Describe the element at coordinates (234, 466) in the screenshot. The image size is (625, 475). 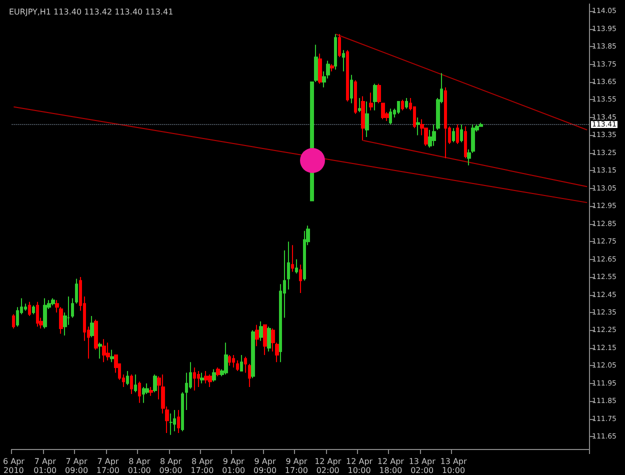
I see `x-tick-label: 9 Apr 01:00` at that location.